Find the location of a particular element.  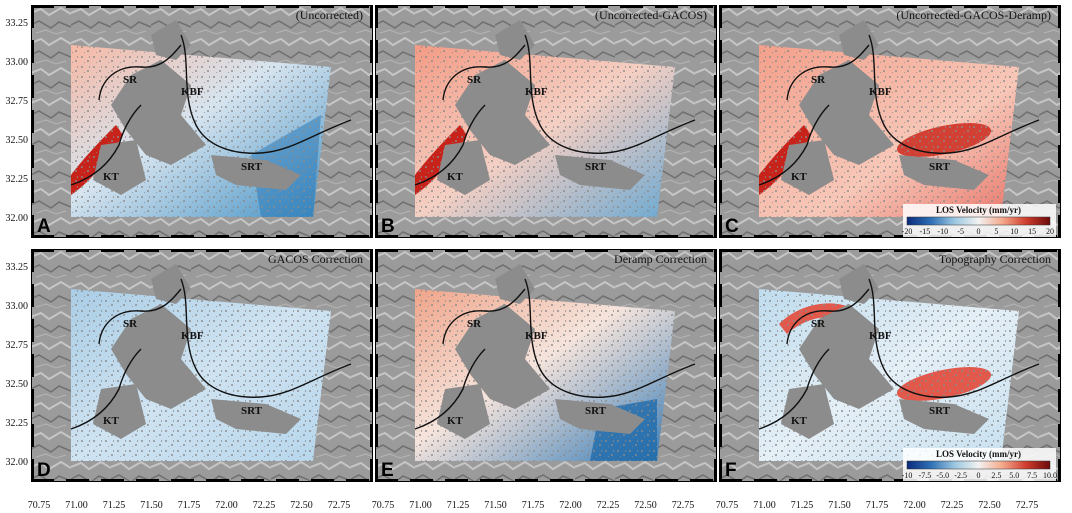

panel-title: GACOS Correction is located at coordinates (315, 259).